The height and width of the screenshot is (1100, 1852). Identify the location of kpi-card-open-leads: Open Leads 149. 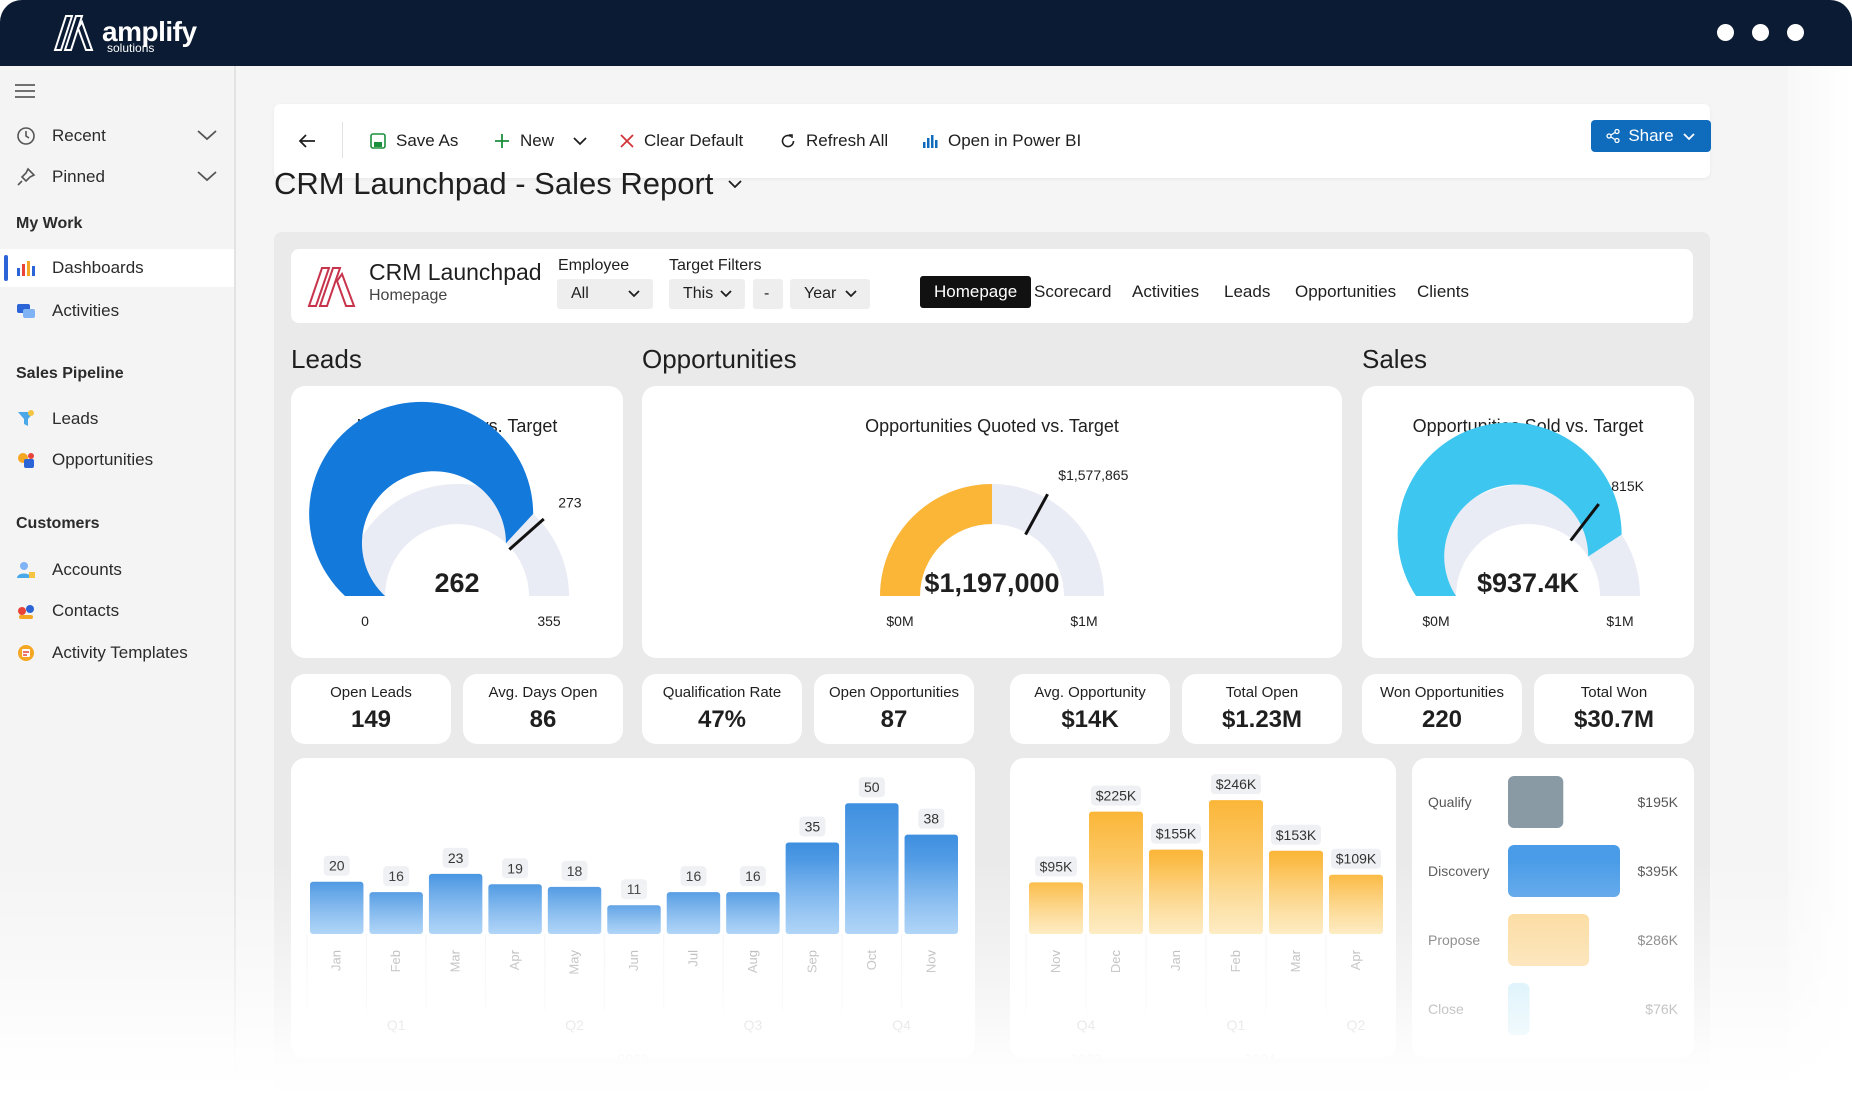
(371, 709).